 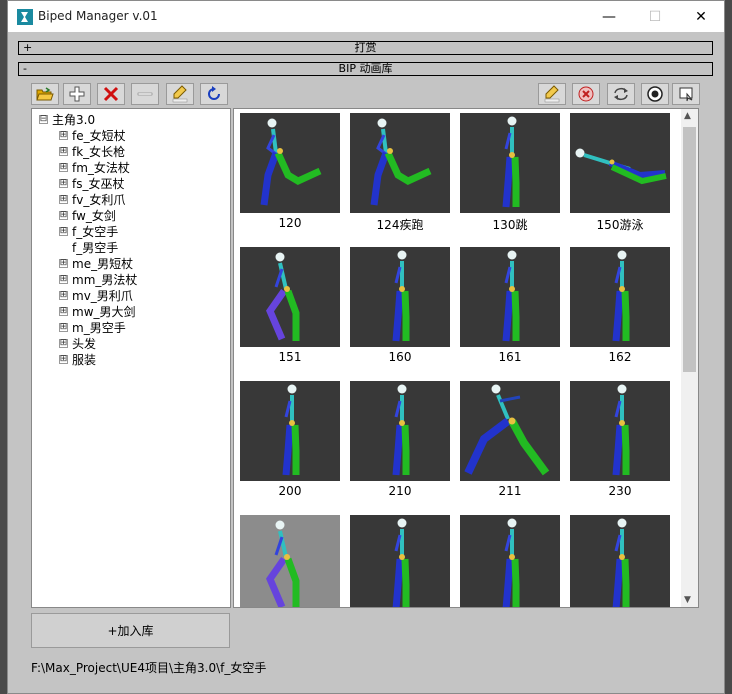 I want to click on minimize-button: —, so click(x=609, y=16).